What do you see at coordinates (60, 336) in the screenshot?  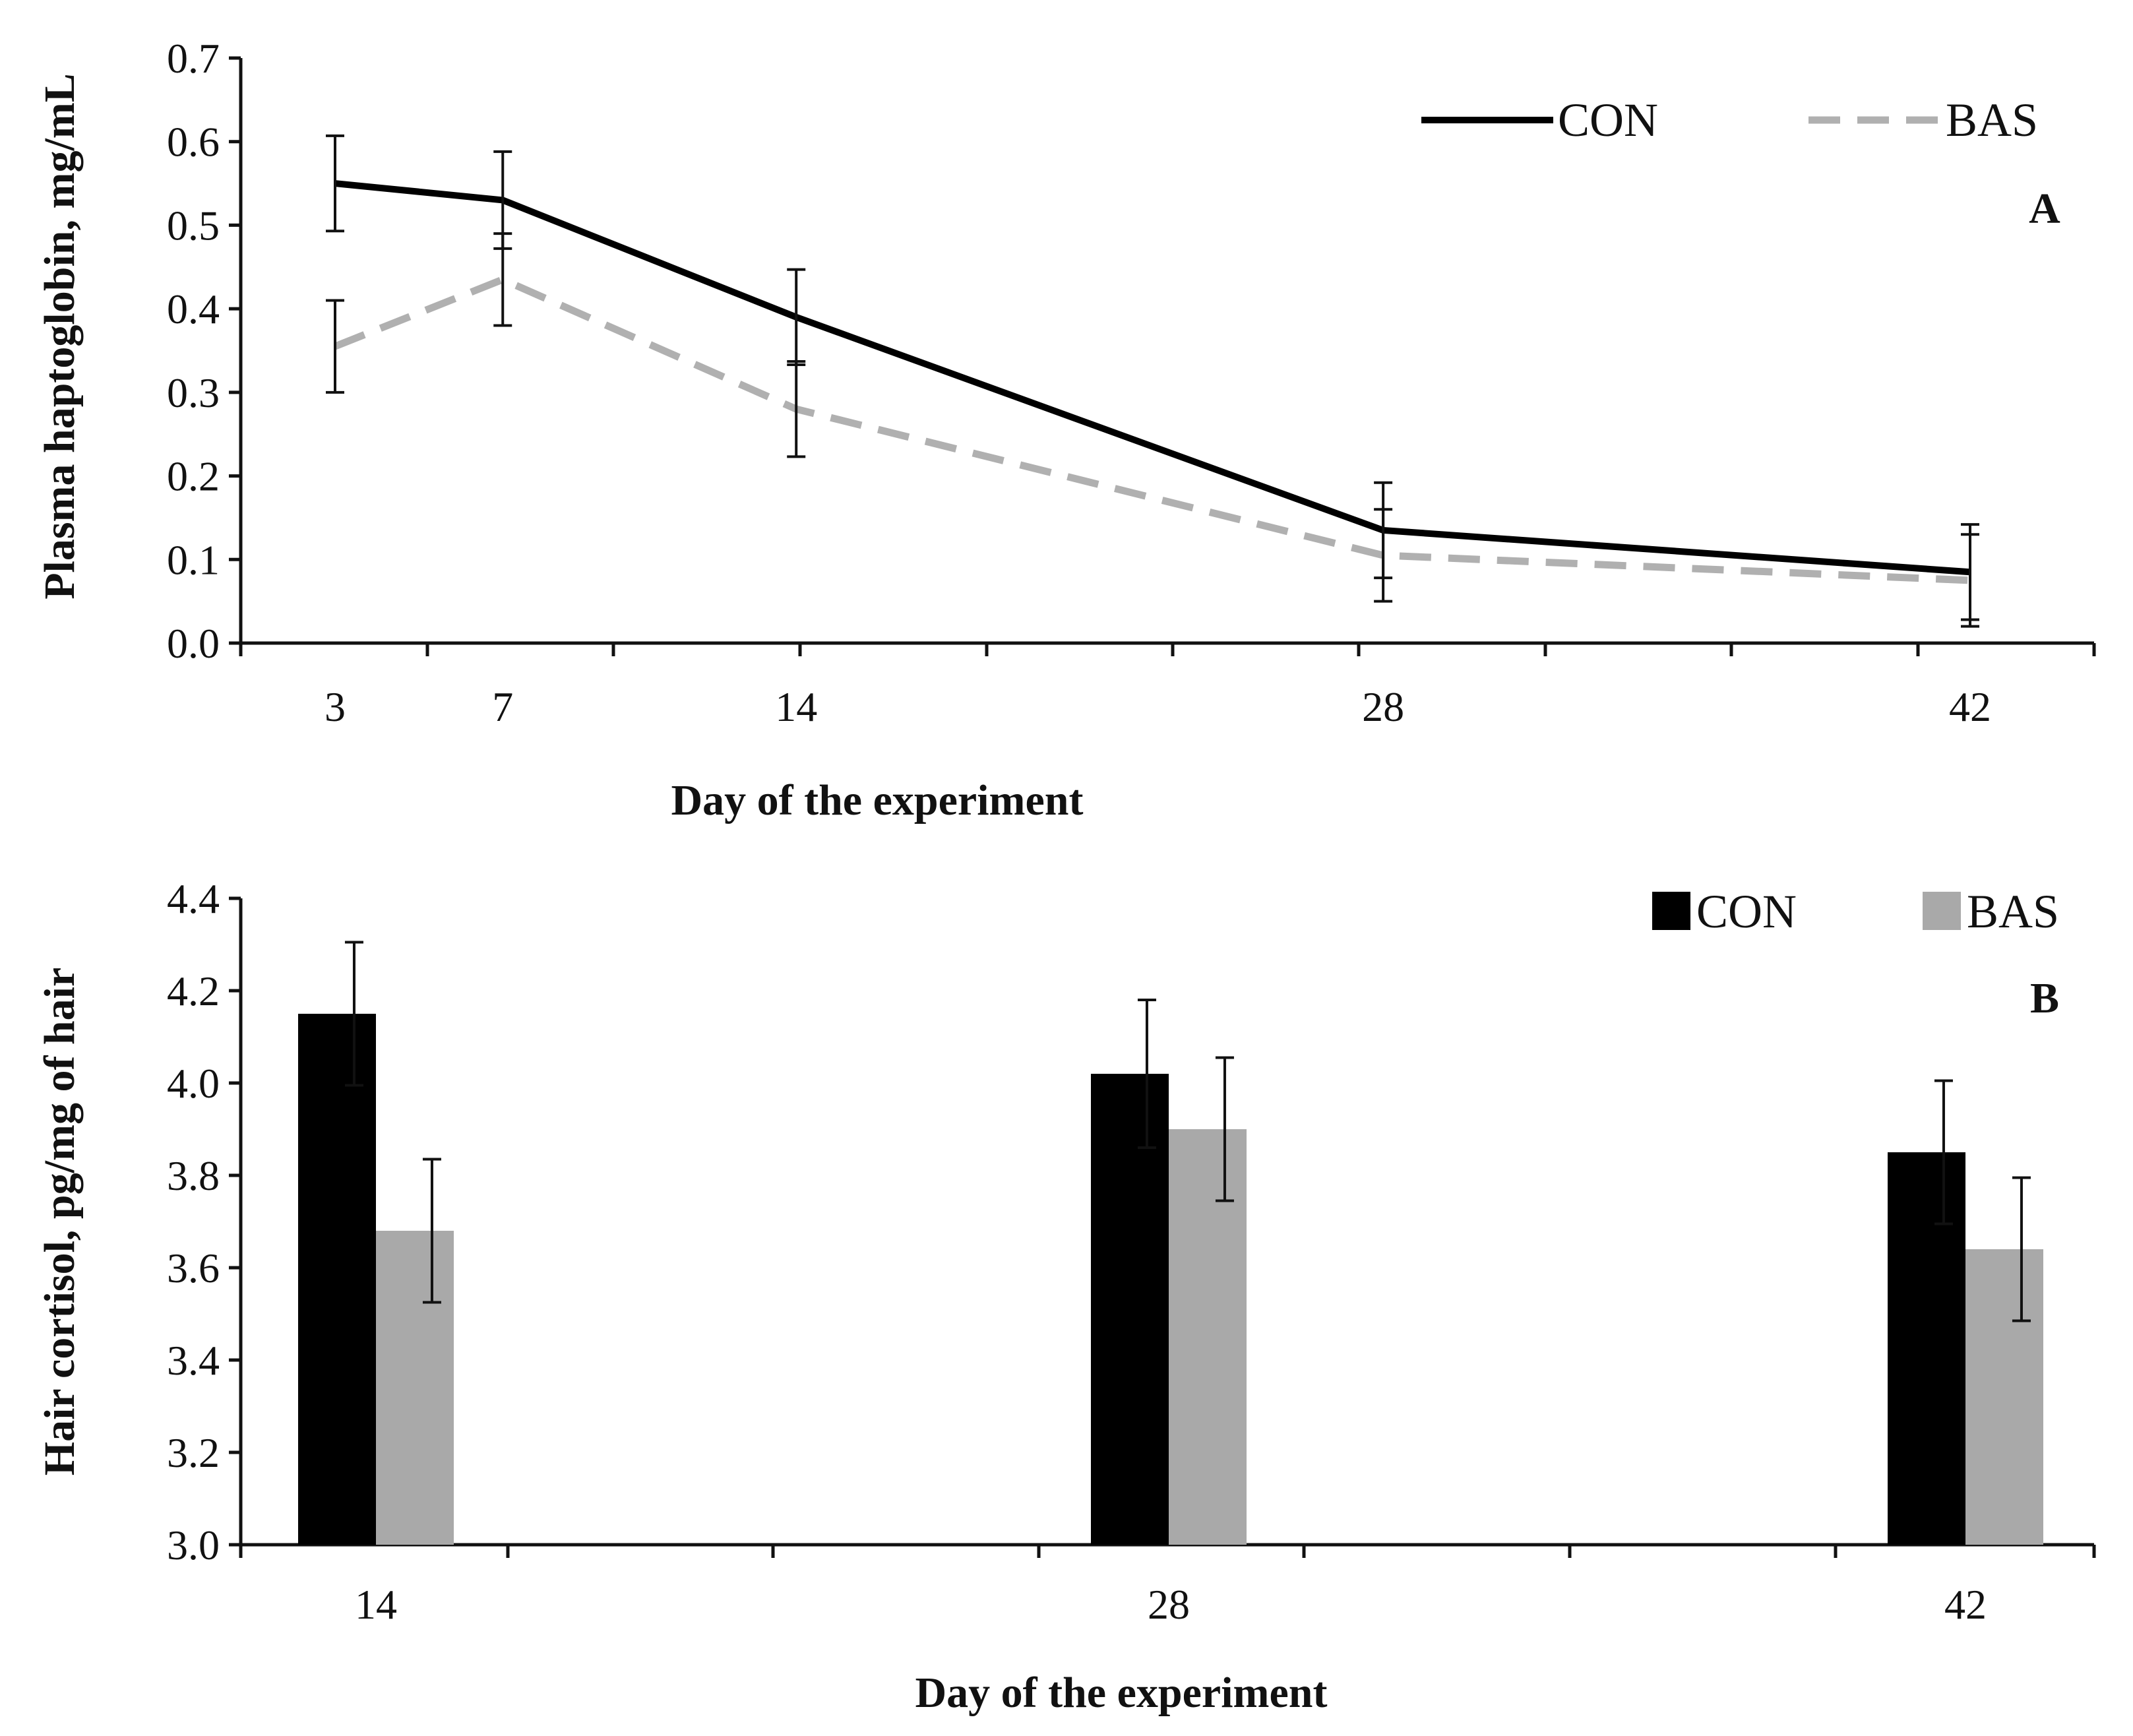 I see `y-axis-title: Plasma haptoglobin, mg/mL` at bounding box center [60, 336].